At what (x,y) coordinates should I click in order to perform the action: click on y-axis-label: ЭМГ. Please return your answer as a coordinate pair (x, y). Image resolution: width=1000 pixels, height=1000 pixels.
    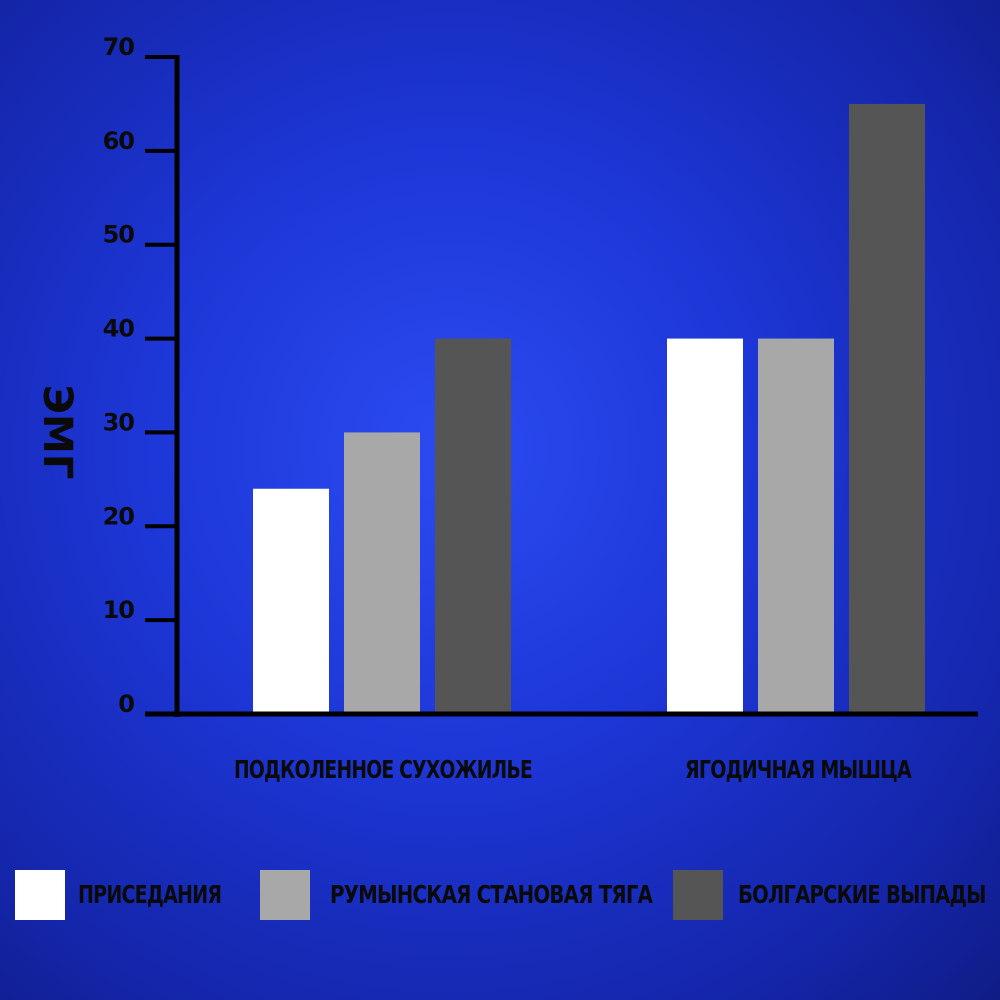
    Looking at the image, I should click on (57, 432).